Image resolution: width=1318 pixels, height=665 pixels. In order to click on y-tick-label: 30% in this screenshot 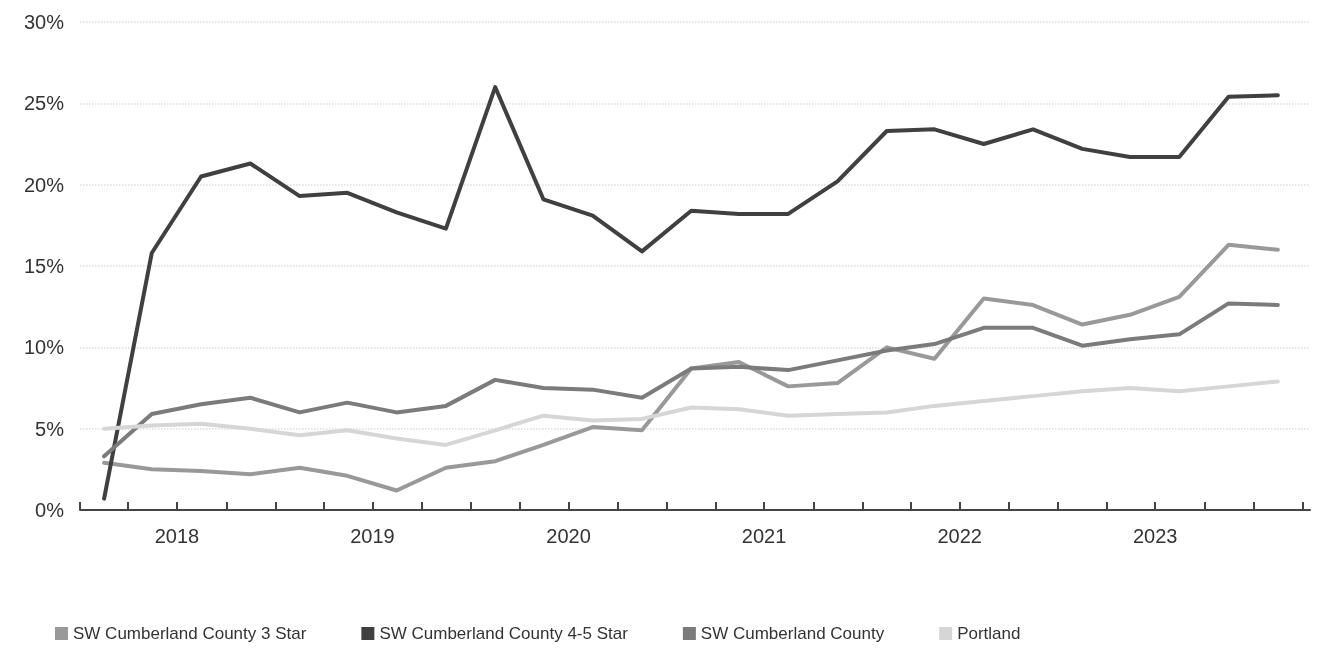, I will do `click(44, 22)`.